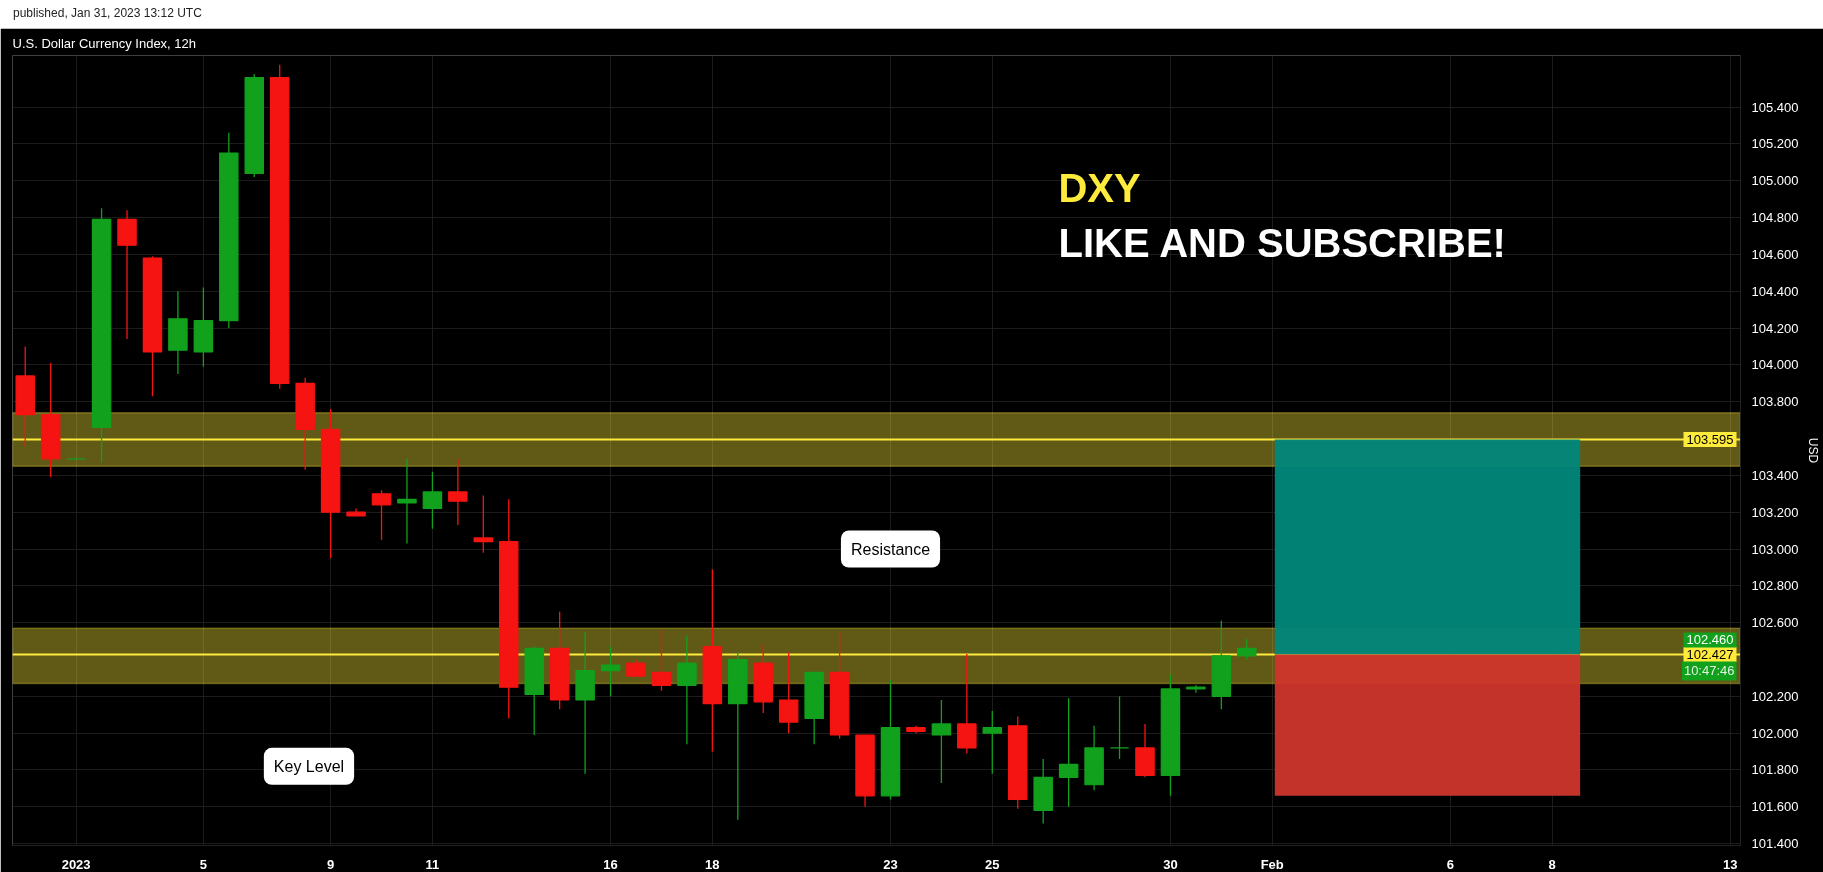 Image resolution: width=1823 pixels, height=872 pixels. What do you see at coordinates (1775, 586) in the screenshot?
I see `y-tick-label: 102.800` at bounding box center [1775, 586].